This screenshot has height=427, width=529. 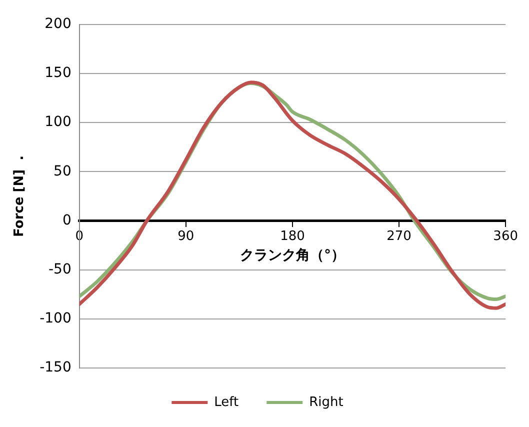 I want to click on x-tick-label: 360, so click(x=505, y=236).